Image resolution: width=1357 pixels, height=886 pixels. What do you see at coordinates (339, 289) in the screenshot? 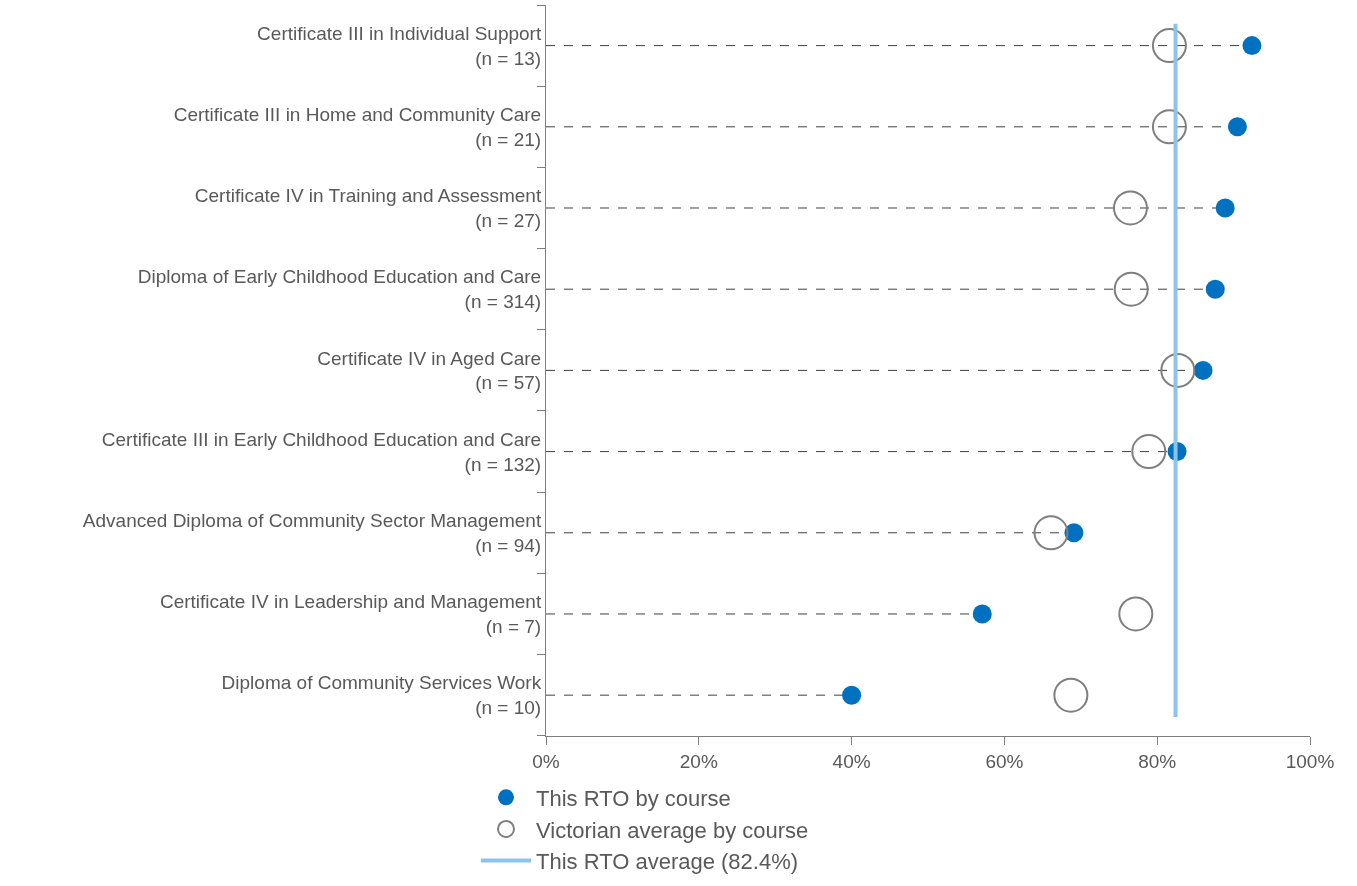
I see `y-tick-label: Diploma of Early Childhood Education and Care (n = 314)` at bounding box center [339, 289].